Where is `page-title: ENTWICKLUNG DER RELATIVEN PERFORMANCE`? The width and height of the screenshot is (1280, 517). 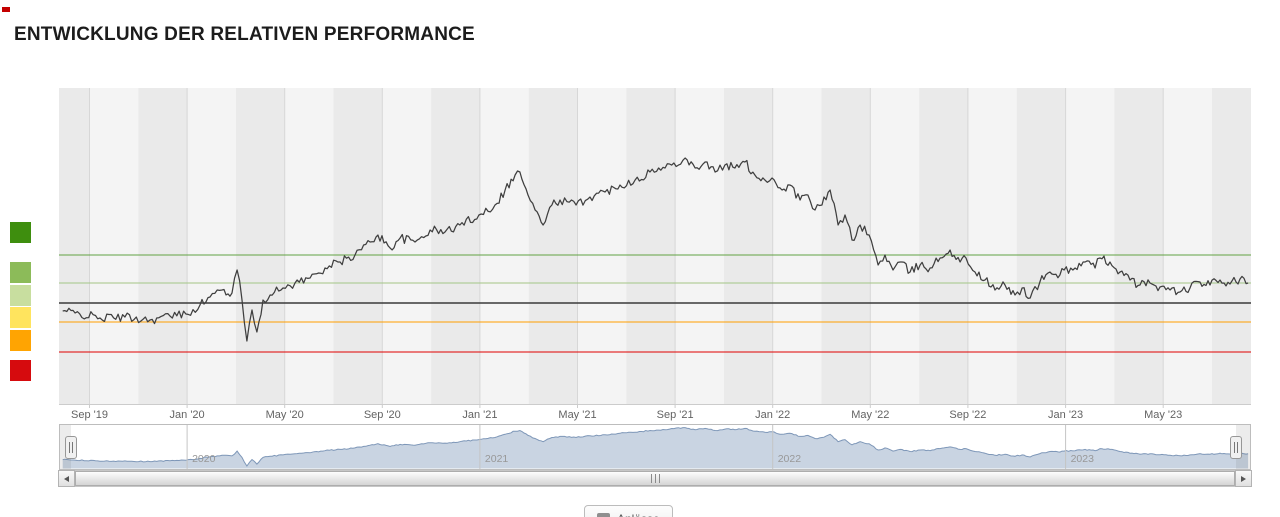 page-title: ENTWICKLUNG DER RELATIVEN PERFORMANCE is located at coordinates (244, 34).